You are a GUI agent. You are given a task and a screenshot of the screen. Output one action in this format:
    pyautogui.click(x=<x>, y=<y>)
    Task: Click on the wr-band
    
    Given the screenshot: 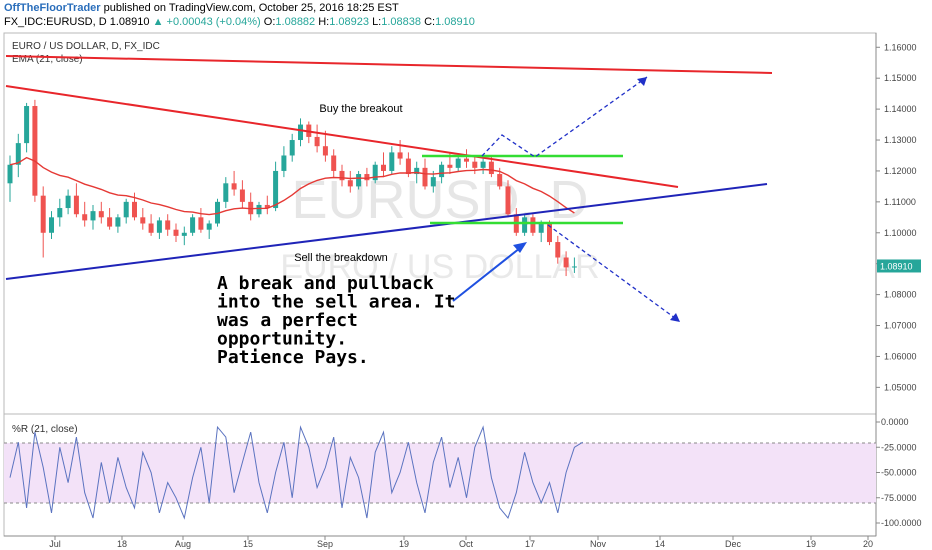 What is the action you would take?
    pyautogui.click(x=440, y=473)
    